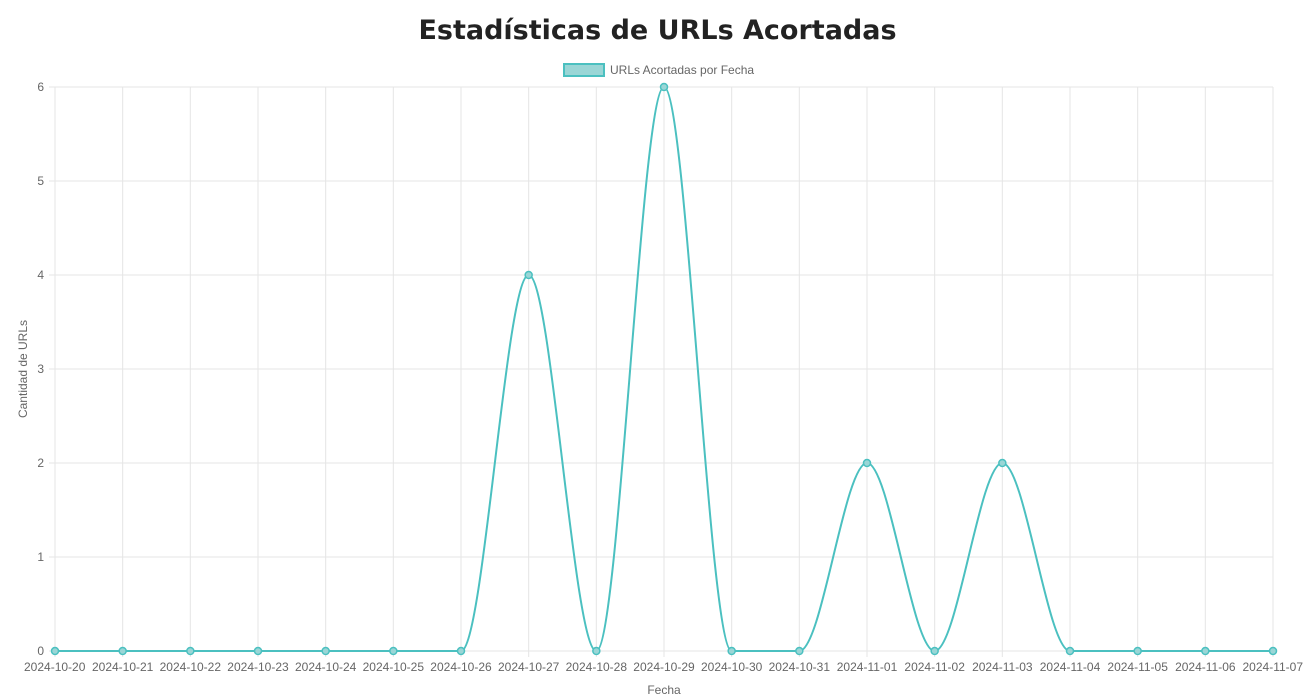  What do you see at coordinates (40, 275) in the screenshot?
I see `y-tick-label: 4` at bounding box center [40, 275].